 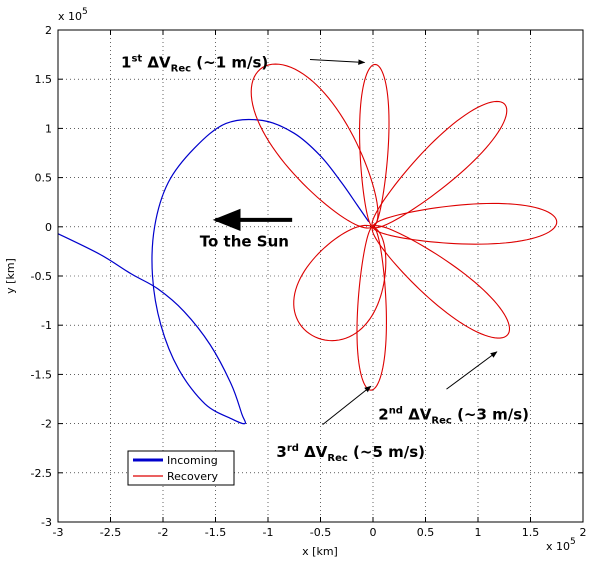 What do you see at coordinates (194, 63) in the screenshot?
I see `annotation-dv1: 1st ΔVRec (~1 m/s)` at bounding box center [194, 63].